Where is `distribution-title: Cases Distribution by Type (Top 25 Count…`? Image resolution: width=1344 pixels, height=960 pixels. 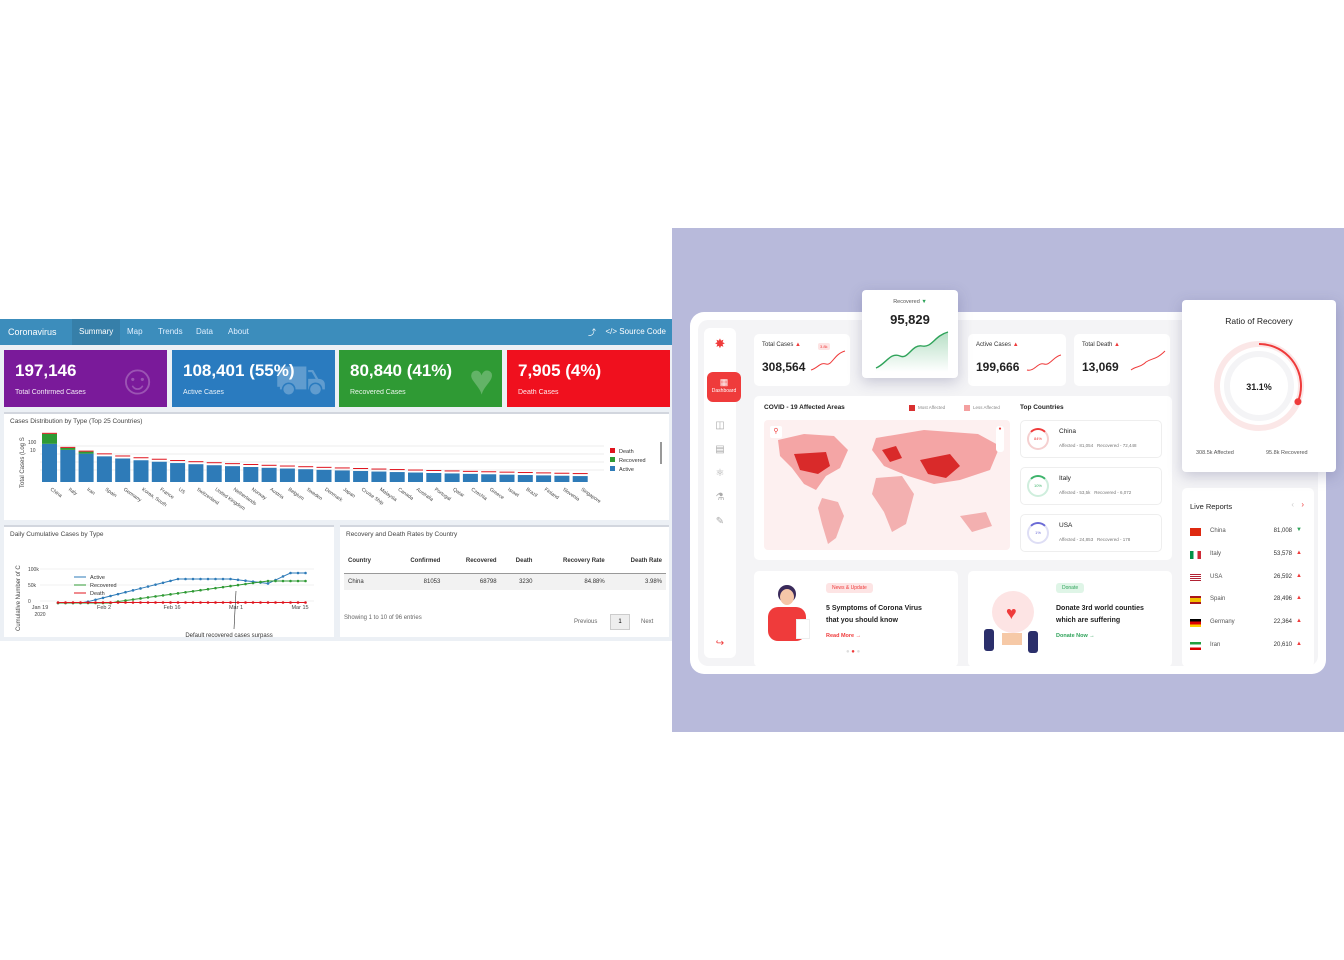 distribution-title: Cases Distribution by Type (Top 25 Count… is located at coordinates (76, 421).